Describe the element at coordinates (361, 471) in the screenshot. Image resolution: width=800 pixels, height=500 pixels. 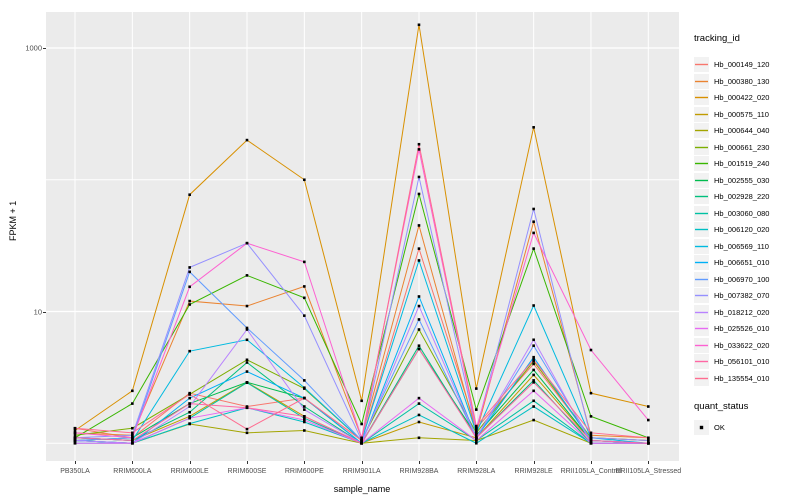
I see `x-tick-label-RRIM901LA: RRIM901LA` at that location.